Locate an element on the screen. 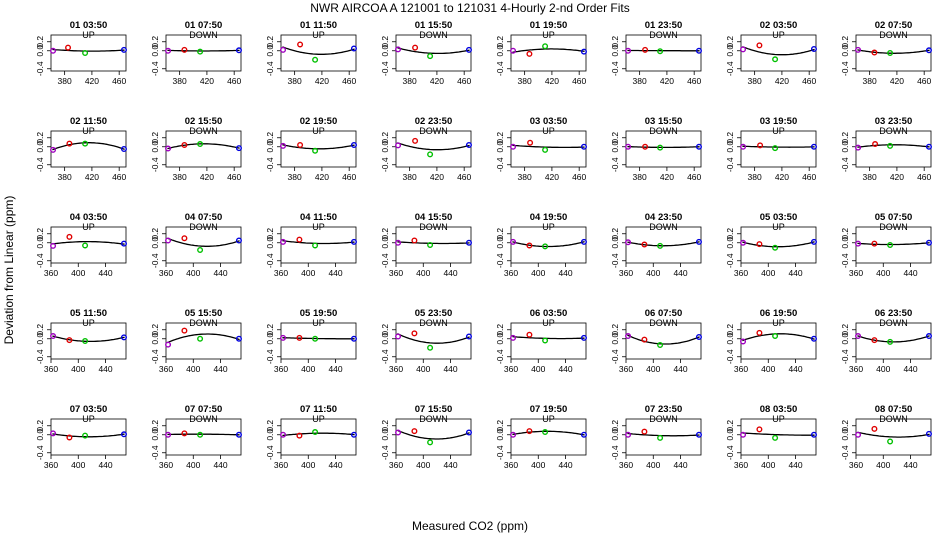 The height and width of the screenshot is (540, 936). panel-title: 05 19:50 is located at coordinates (319, 313).